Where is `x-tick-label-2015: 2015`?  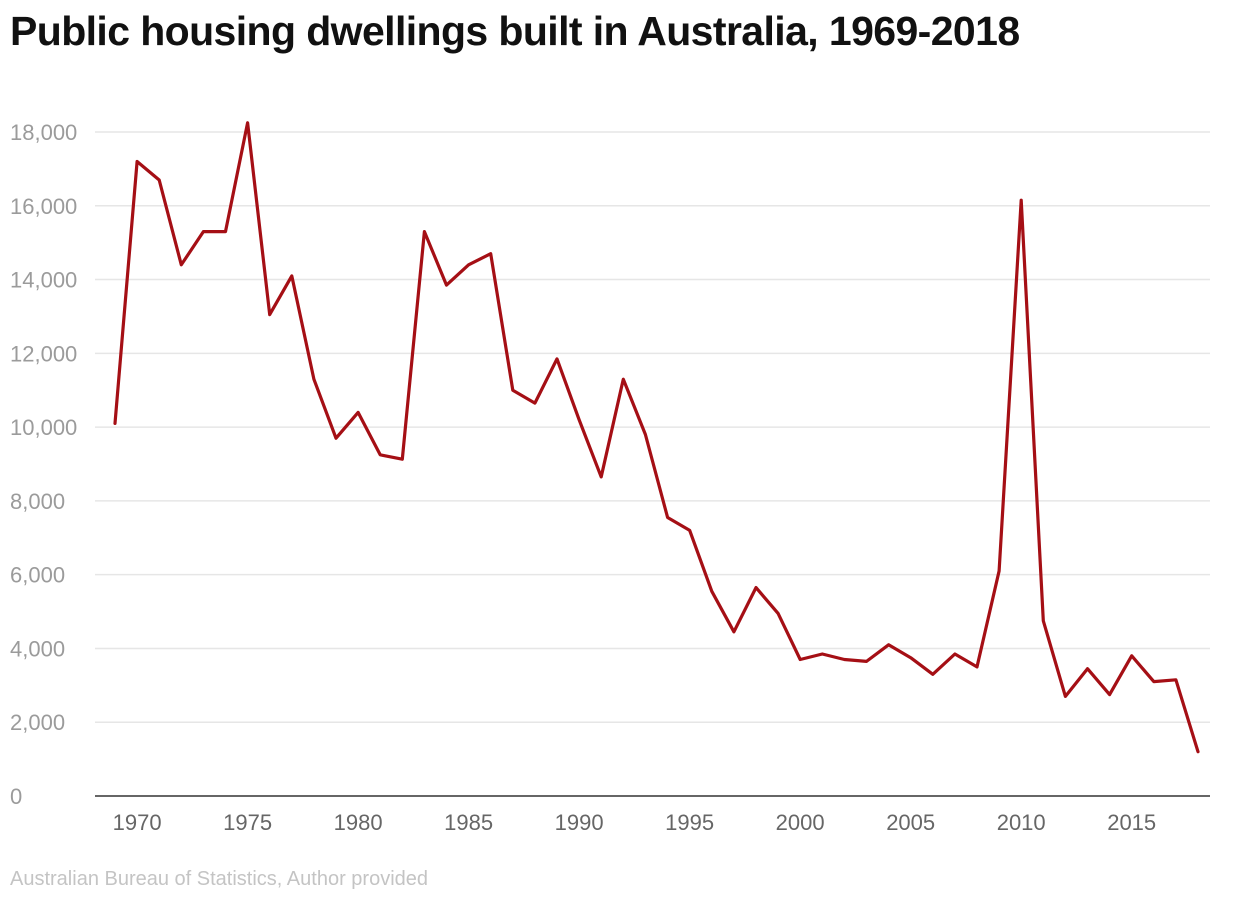
x-tick-label-2015: 2015 is located at coordinates (1131, 822).